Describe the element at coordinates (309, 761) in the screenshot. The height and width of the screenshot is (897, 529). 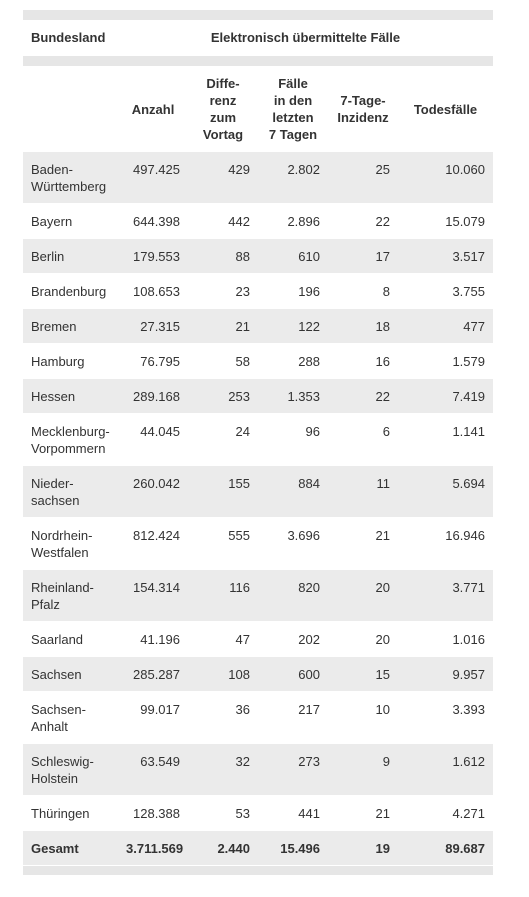
I see `value-cell: 273` at that location.